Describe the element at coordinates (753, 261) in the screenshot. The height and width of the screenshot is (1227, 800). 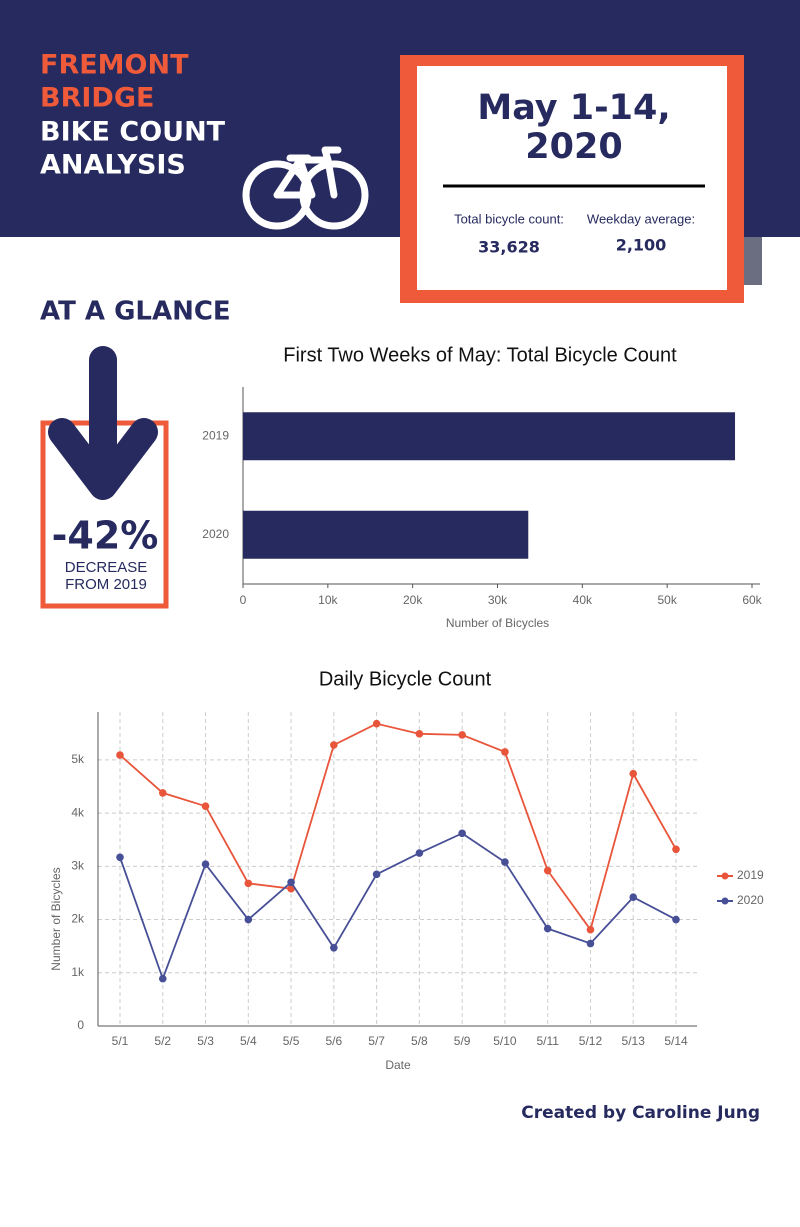
I see `box-shadow` at that location.